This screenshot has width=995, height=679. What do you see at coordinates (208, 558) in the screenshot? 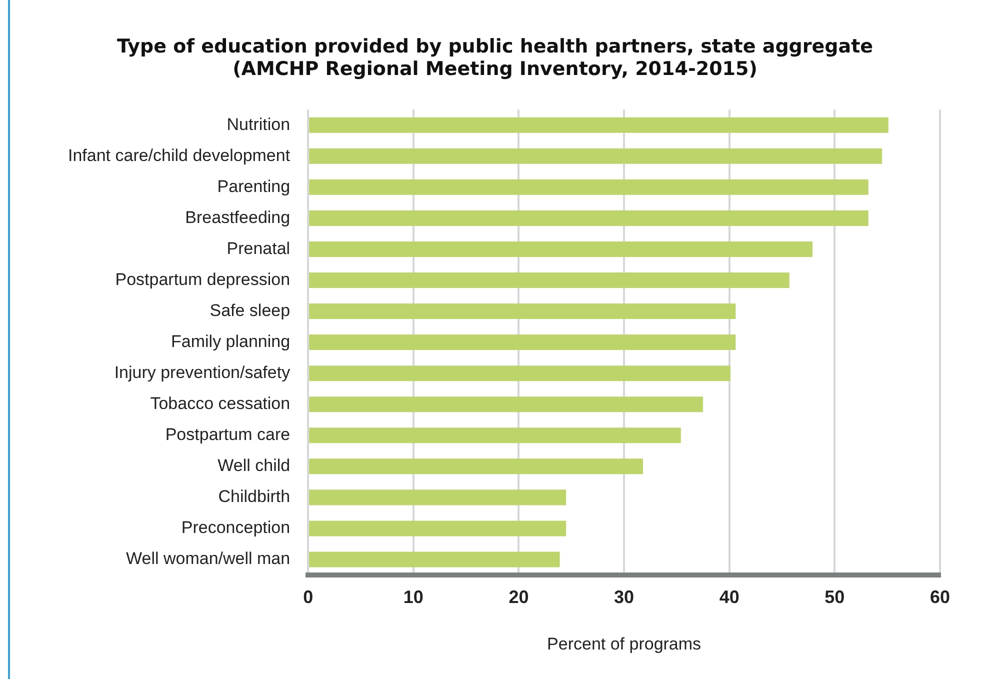
I see `y-tick-label: Well woman/well man` at bounding box center [208, 558].